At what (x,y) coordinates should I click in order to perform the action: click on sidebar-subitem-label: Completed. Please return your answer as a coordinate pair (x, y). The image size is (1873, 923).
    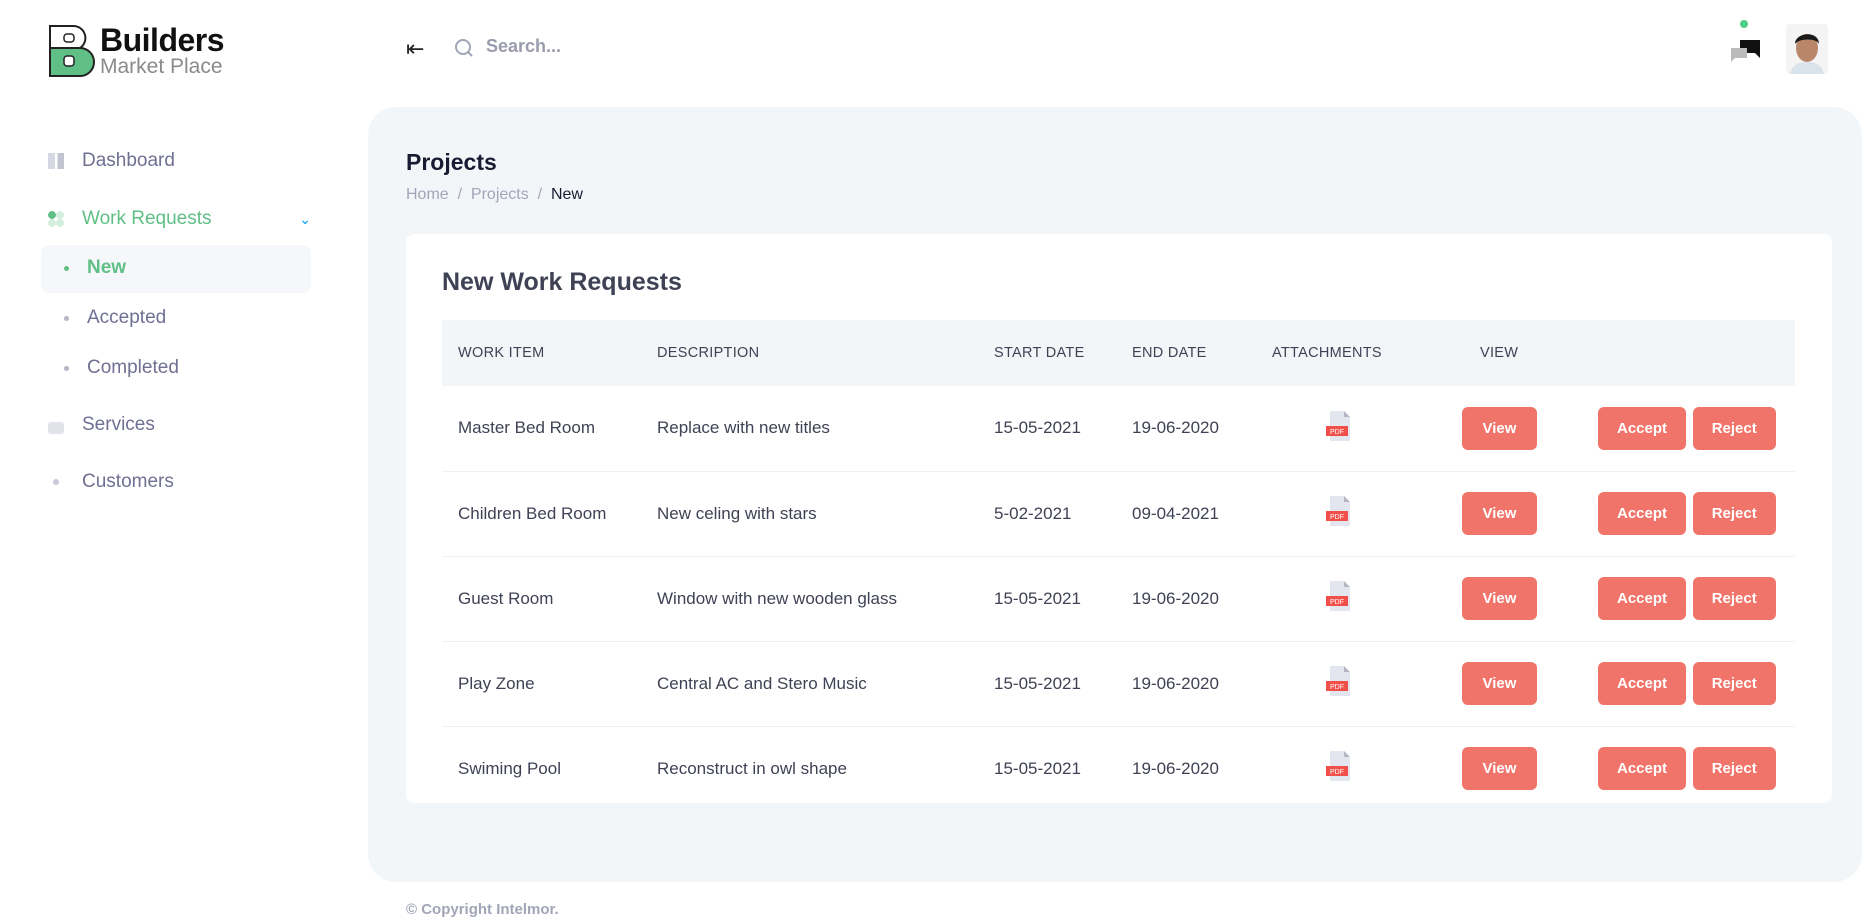
    Looking at the image, I should click on (133, 367).